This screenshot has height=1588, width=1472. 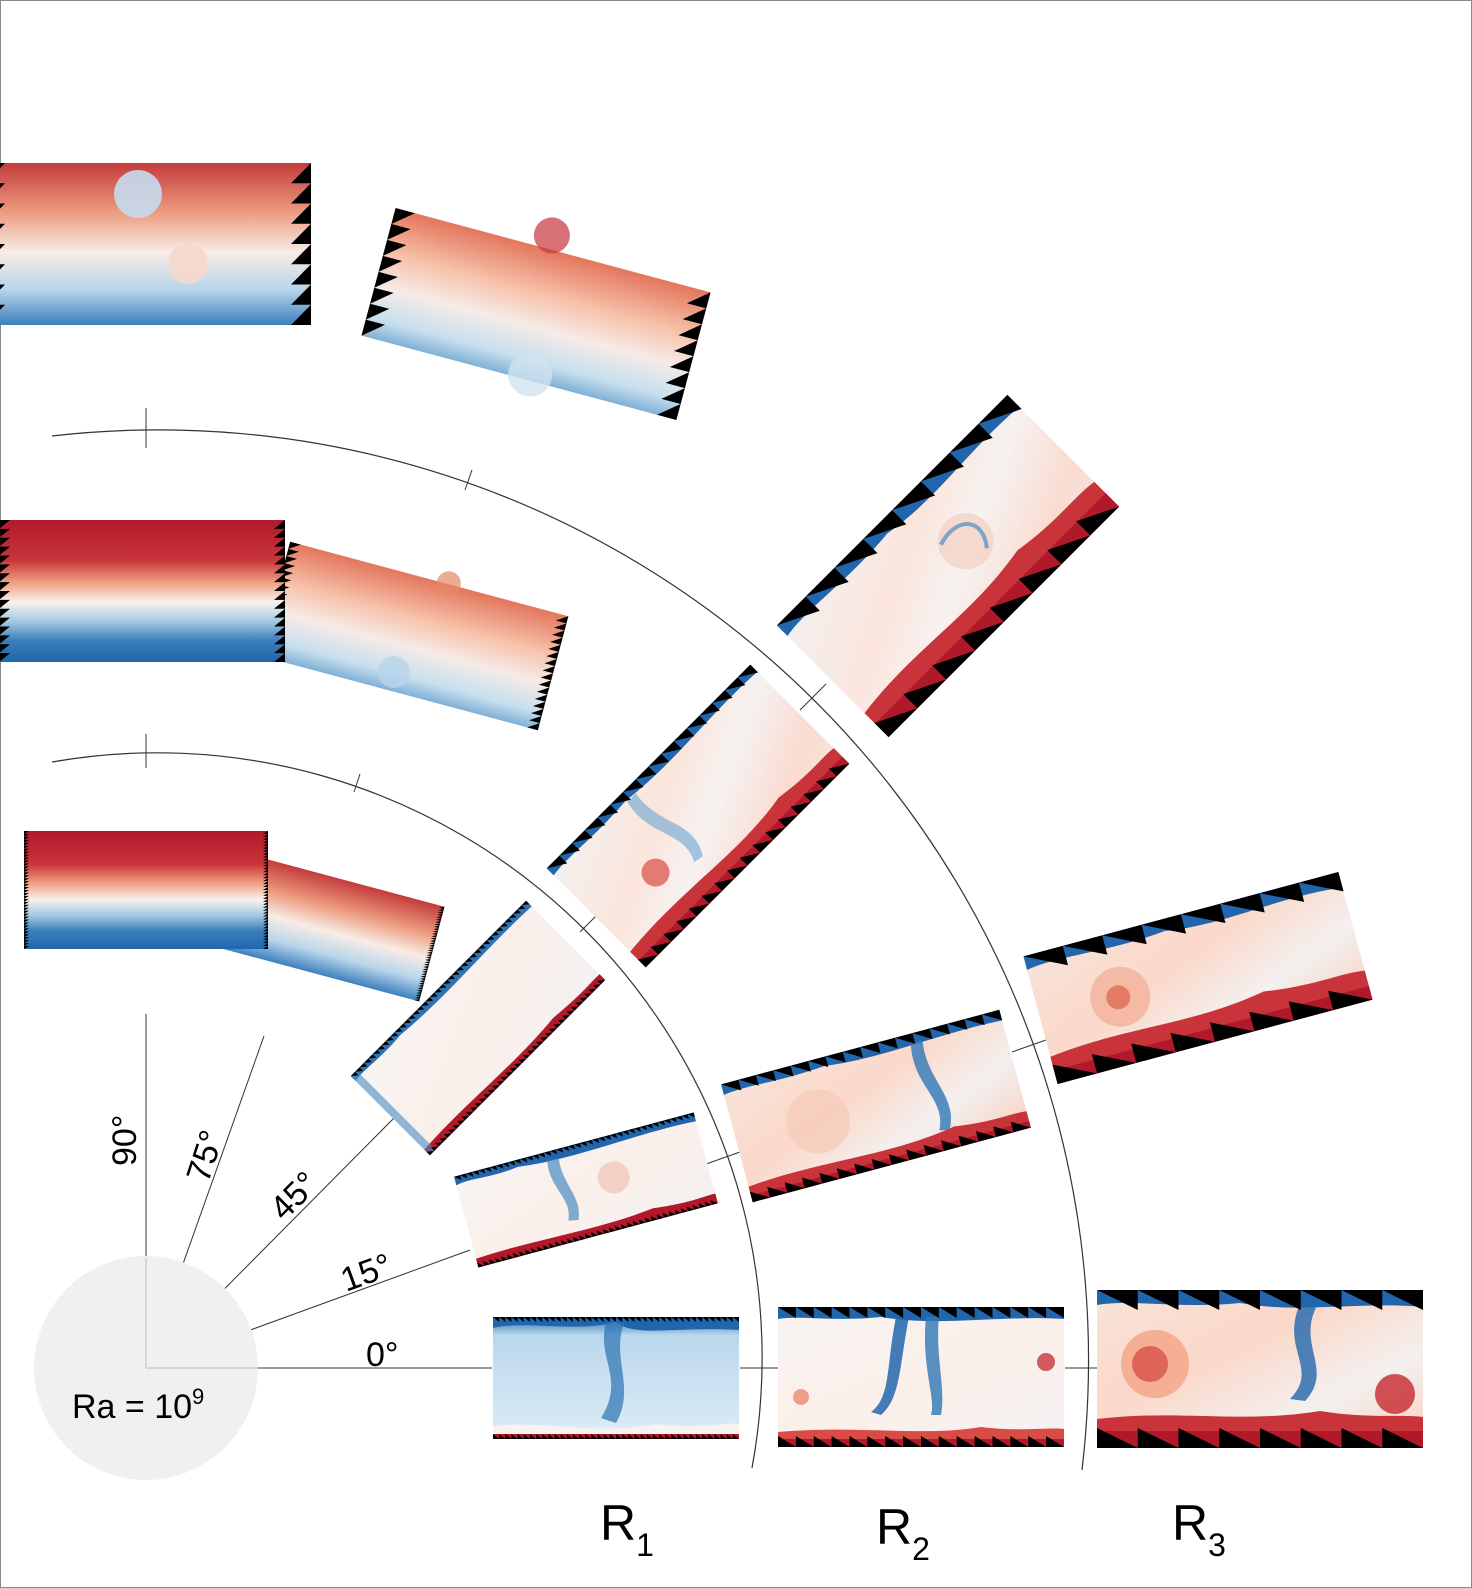 What do you see at coordinates (921, 1377) in the screenshot?
I see `panel-r2-0deg` at bounding box center [921, 1377].